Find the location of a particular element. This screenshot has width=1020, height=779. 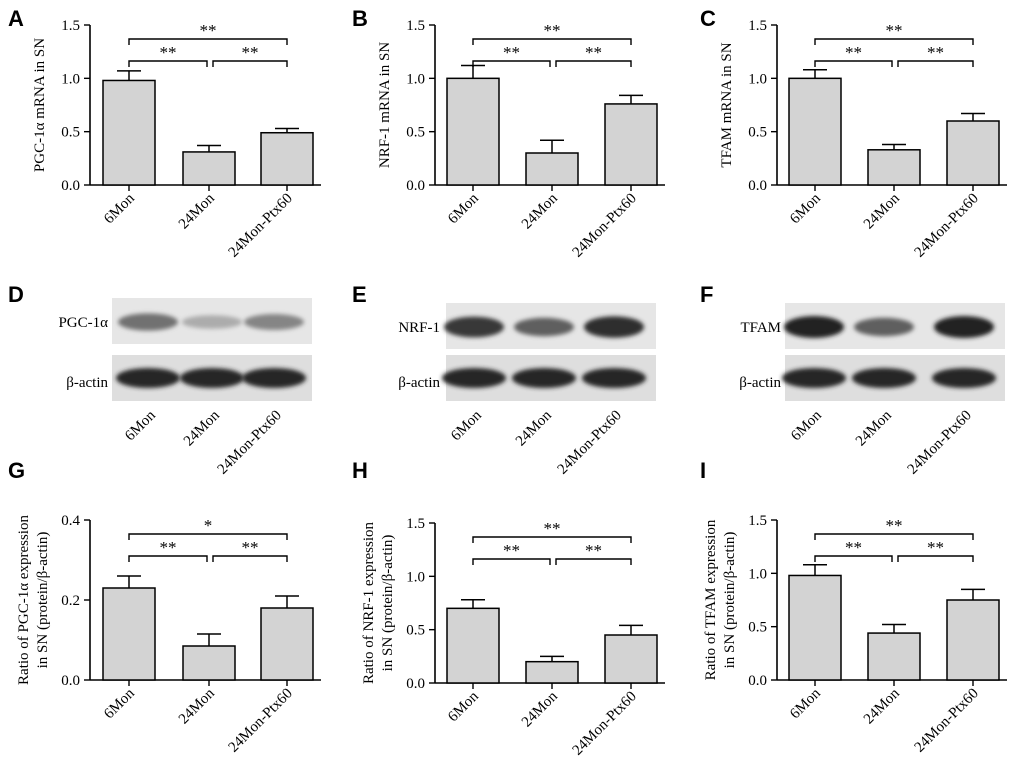

panel-label-i: I is located at coordinates (703, 470).